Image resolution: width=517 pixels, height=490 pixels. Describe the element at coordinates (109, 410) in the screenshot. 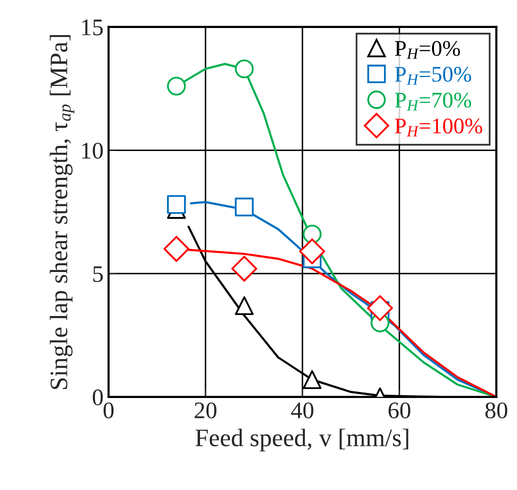

I see `x-tick-label: 0` at that location.